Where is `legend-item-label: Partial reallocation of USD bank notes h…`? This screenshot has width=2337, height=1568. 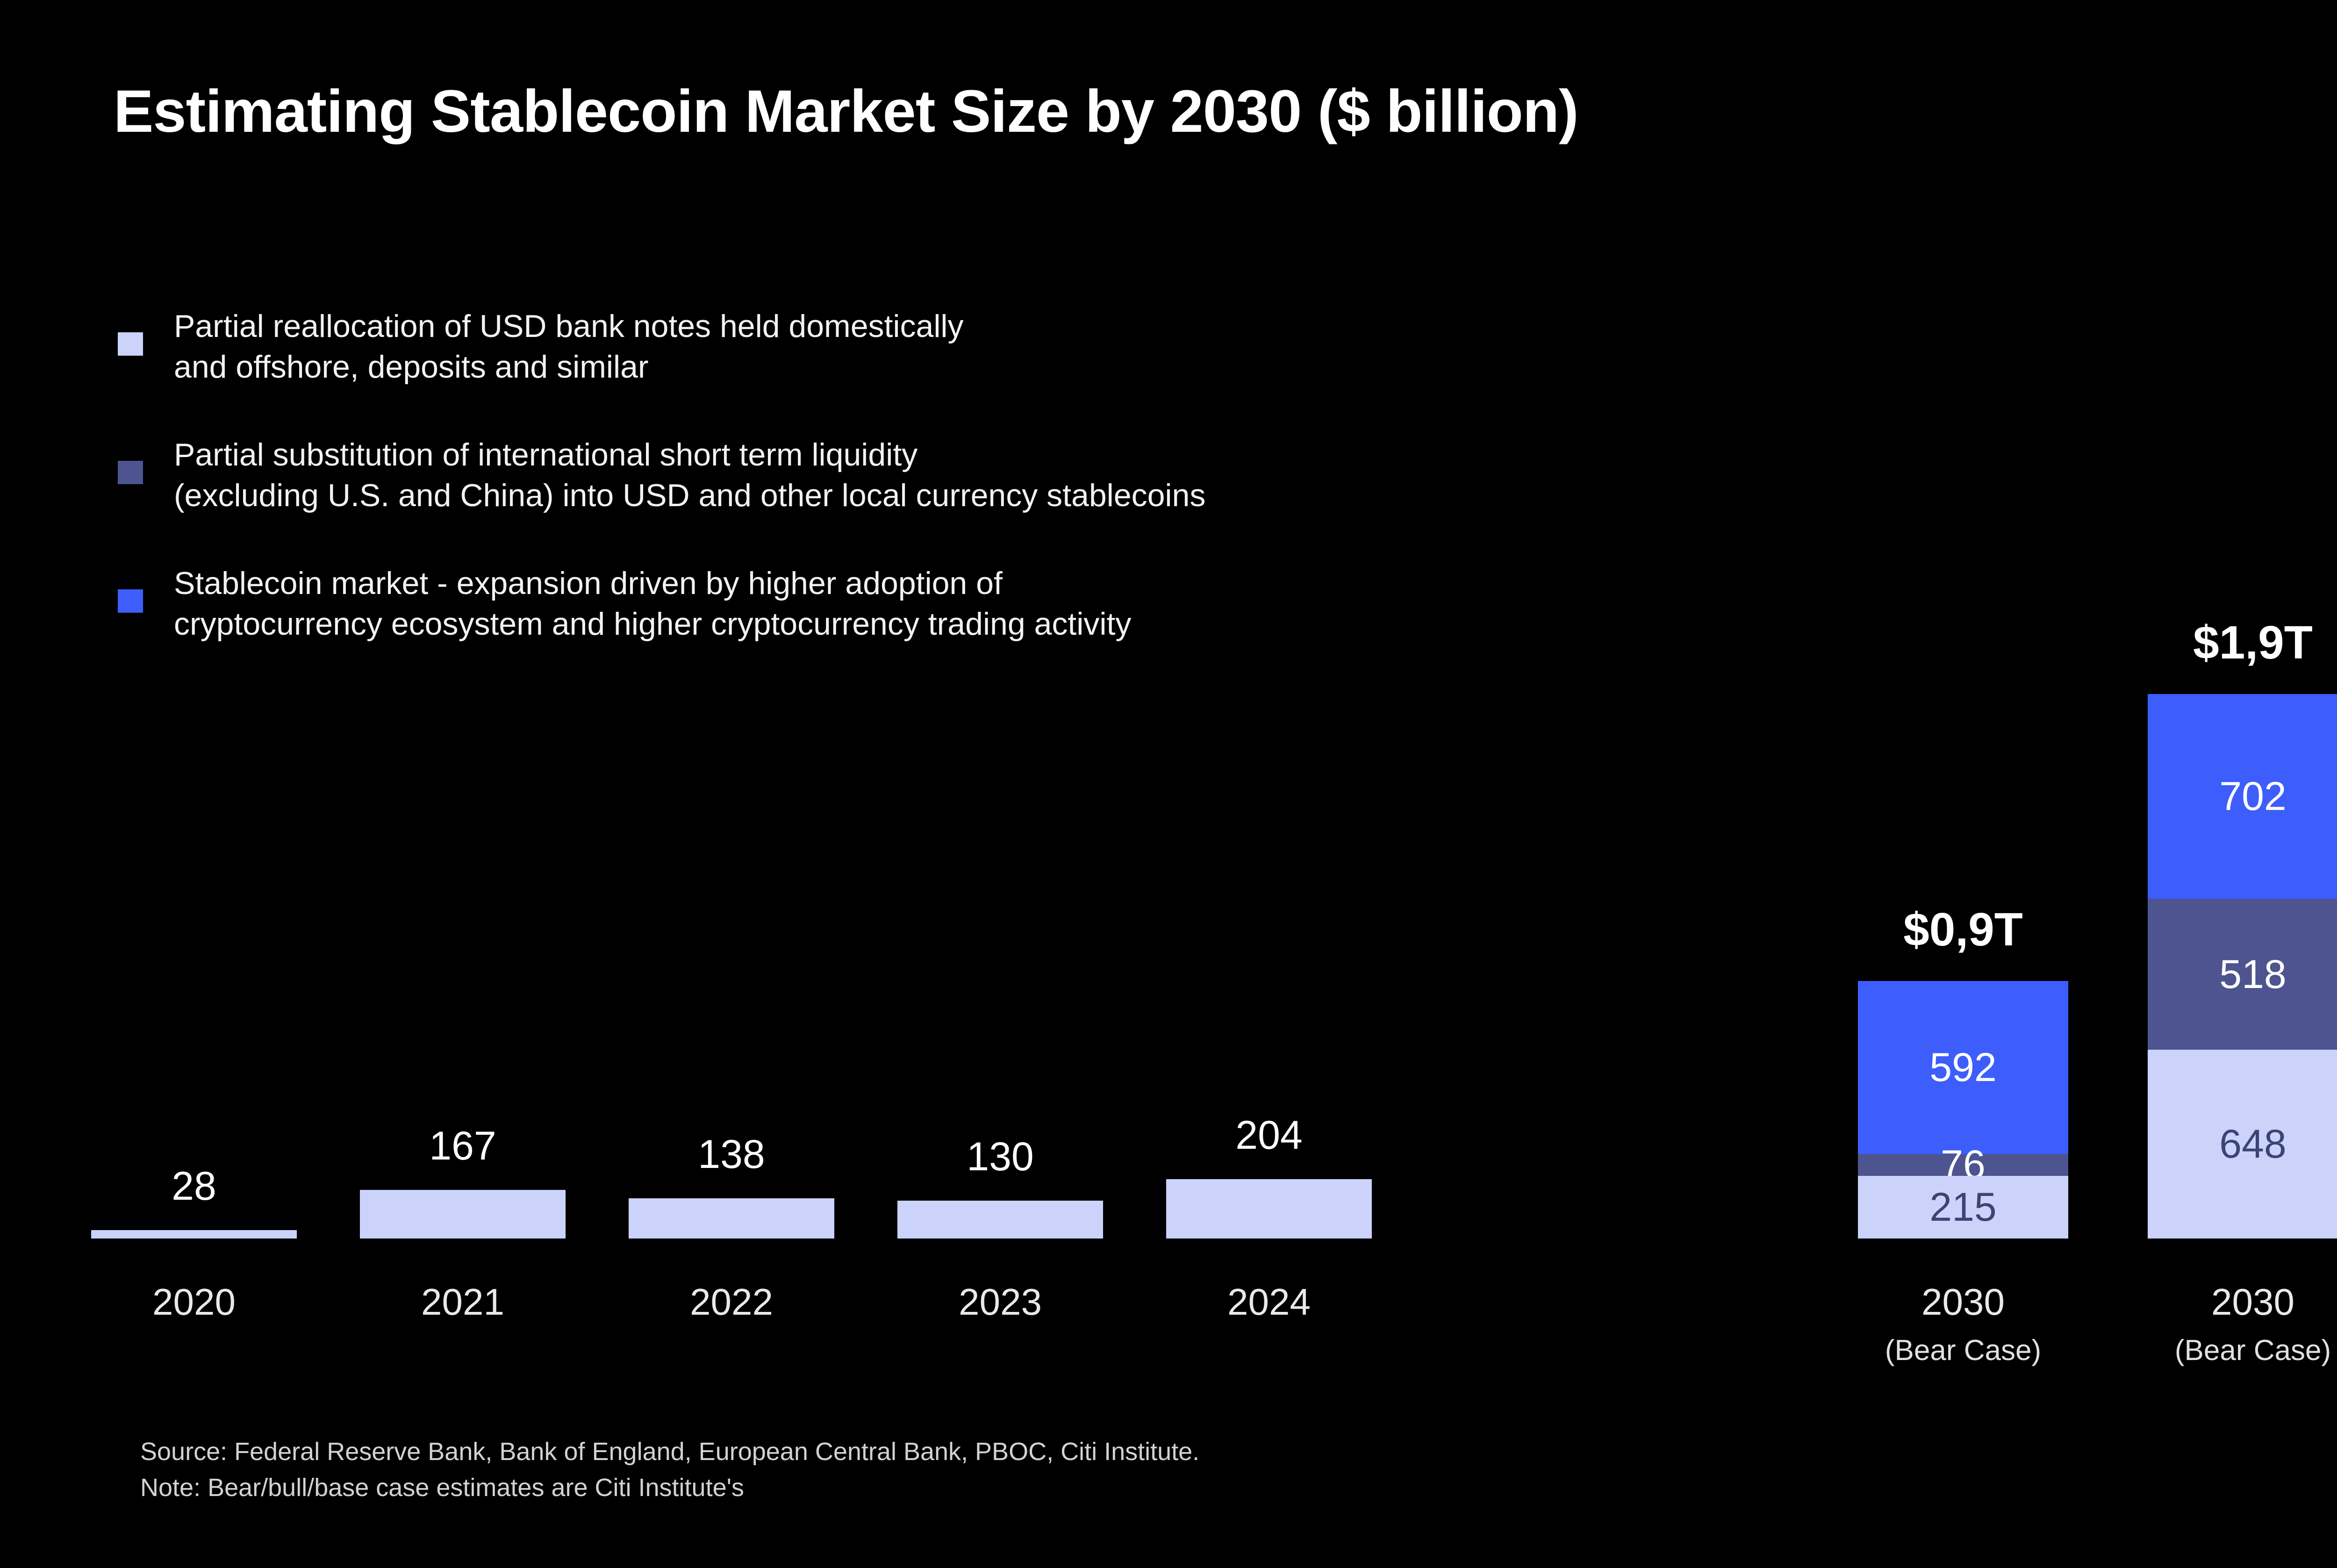
legend-item-label: Partial reallocation of USD bank notes h… is located at coordinates (569, 347).